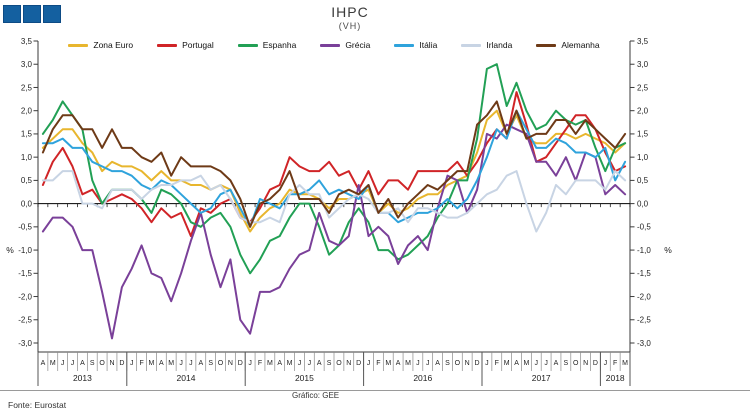 Image resolution: width=750 pixels, height=418 pixels. Describe the element at coordinates (185, 45) in the screenshot. I see `legend-item: Portugal` at that location.